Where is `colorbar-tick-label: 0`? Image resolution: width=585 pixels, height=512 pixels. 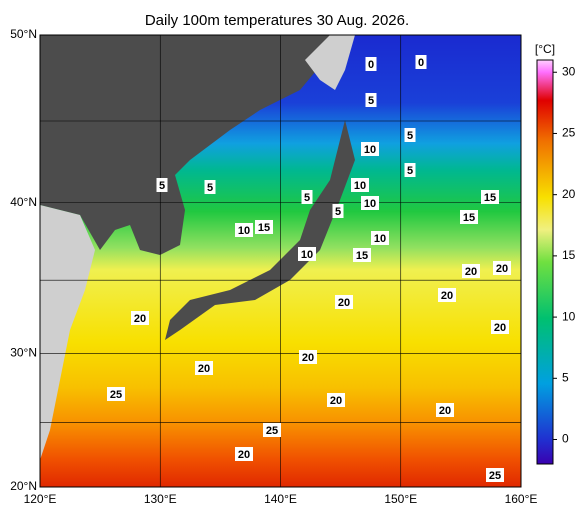 colorbar-tick-label: 0 is located at coordinates (565, 439).